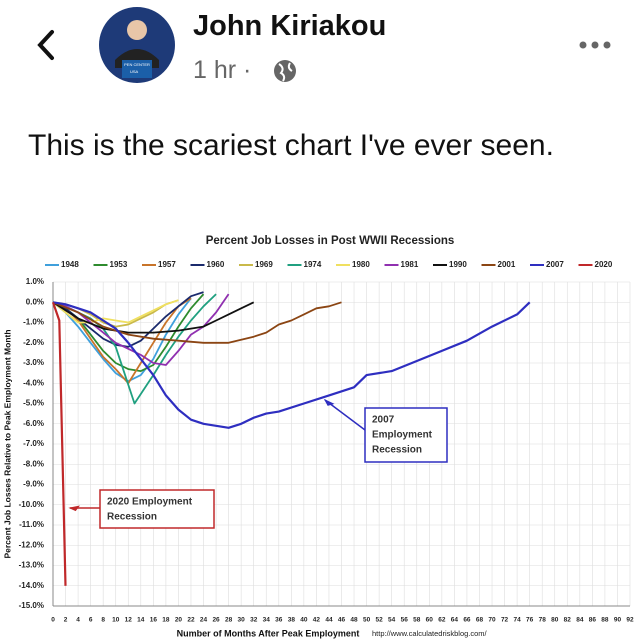 This screenshot has width=640, height=640. Describe the element at coordinates (31, 565) in the screenshot. I see `y-tick-label: -13.0%` at that location.